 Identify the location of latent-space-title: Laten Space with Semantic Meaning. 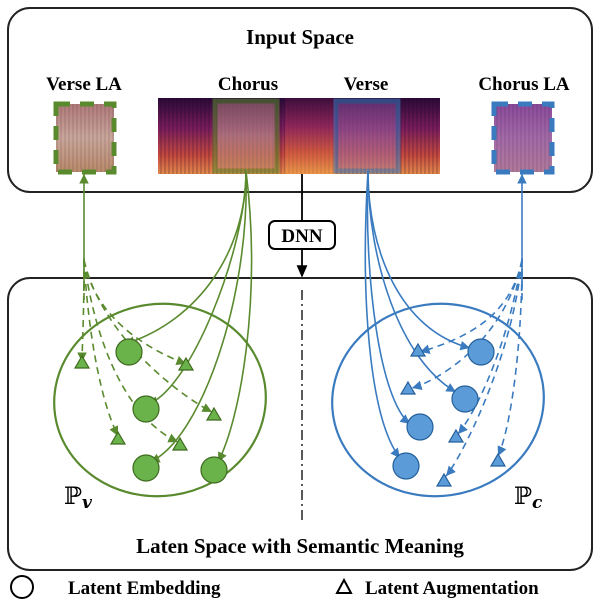
(300, 546).